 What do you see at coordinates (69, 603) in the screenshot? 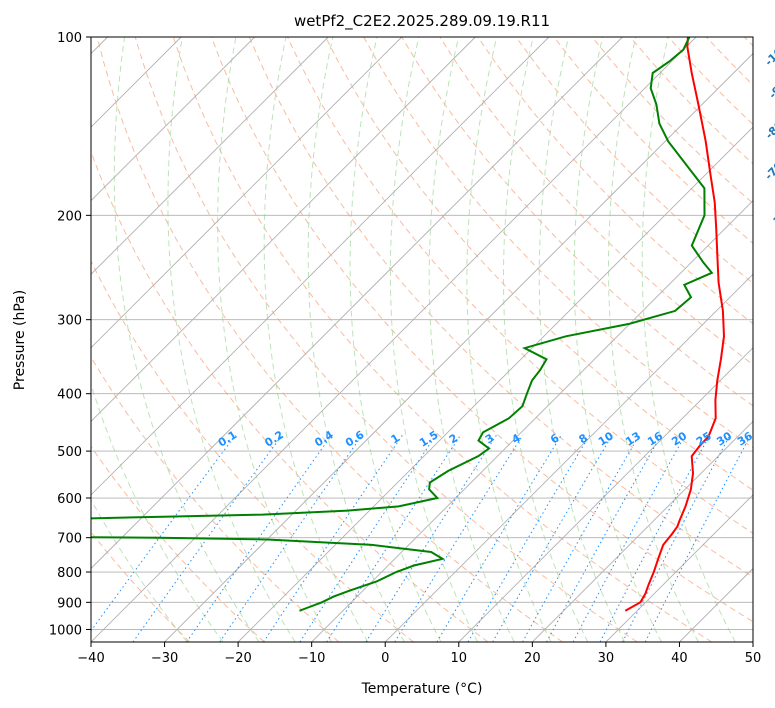
I see `y-tick-label: 900` at bounding box center [69, 603].